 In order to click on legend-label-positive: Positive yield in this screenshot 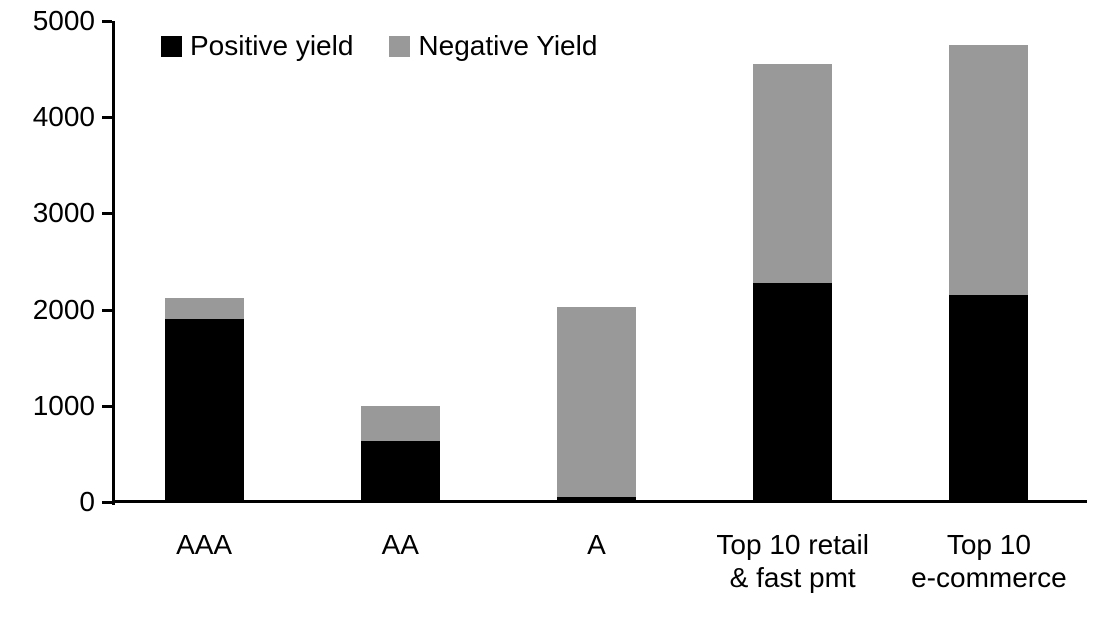, I will do `click(272, 45)`.